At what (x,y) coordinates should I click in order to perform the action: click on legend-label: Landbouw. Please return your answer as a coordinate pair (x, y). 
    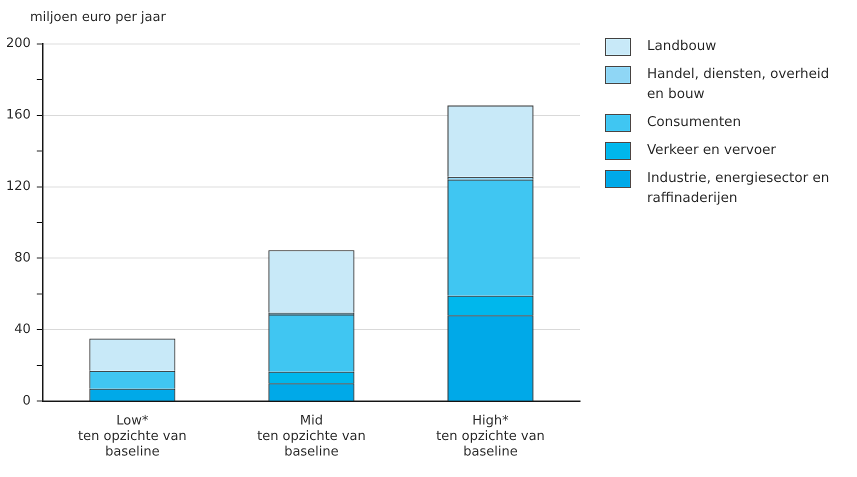
    Looking at the image, I should click on (681, 46).